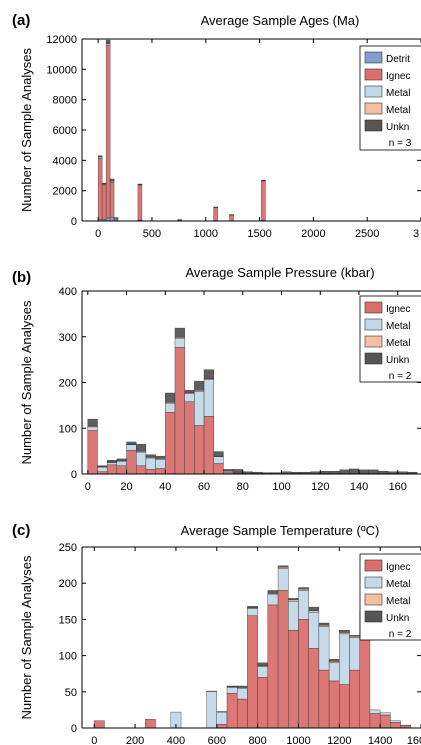  What do you see at coordinates (257, 740) in the screenshot?
I see `x-tick-label: 800` at bounding box center [257, 740].